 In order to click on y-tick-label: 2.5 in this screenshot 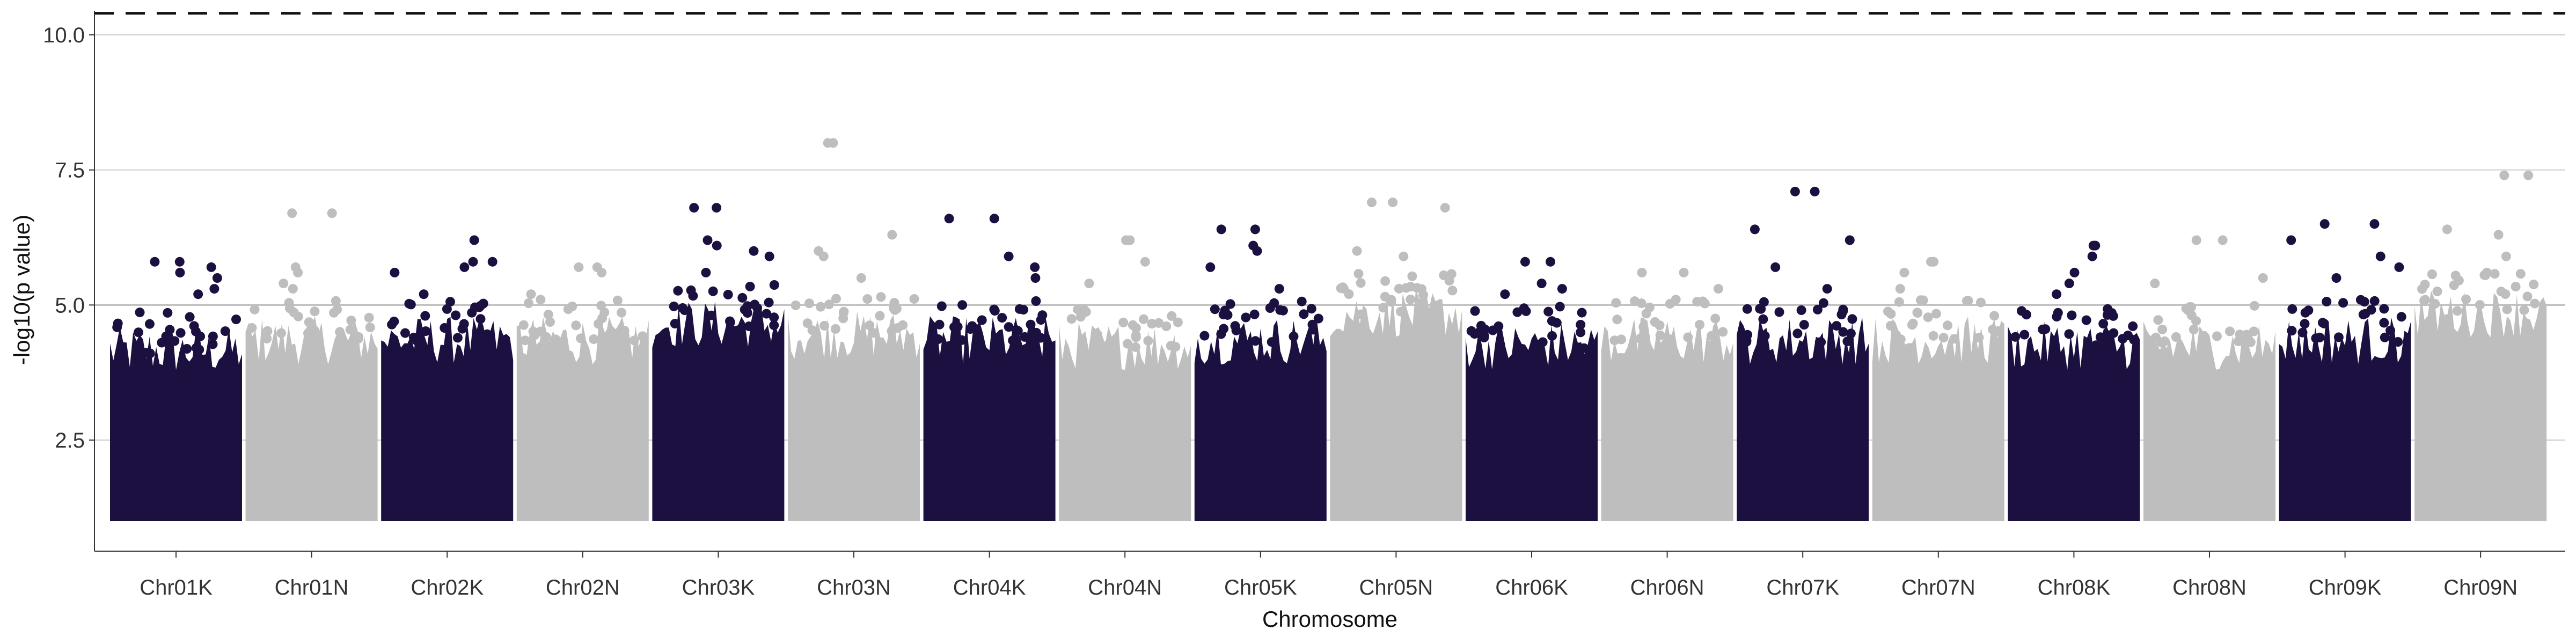, I will do `click(70, 440)`.